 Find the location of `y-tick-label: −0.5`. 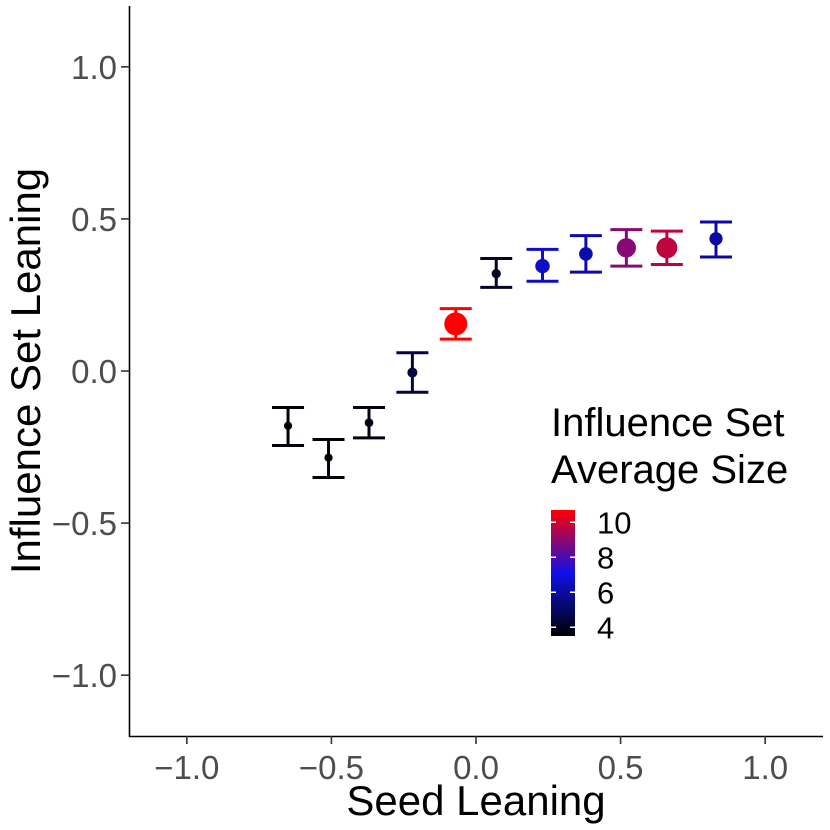

y-tick-label: −0.5 is located at coordinates (84, 523).